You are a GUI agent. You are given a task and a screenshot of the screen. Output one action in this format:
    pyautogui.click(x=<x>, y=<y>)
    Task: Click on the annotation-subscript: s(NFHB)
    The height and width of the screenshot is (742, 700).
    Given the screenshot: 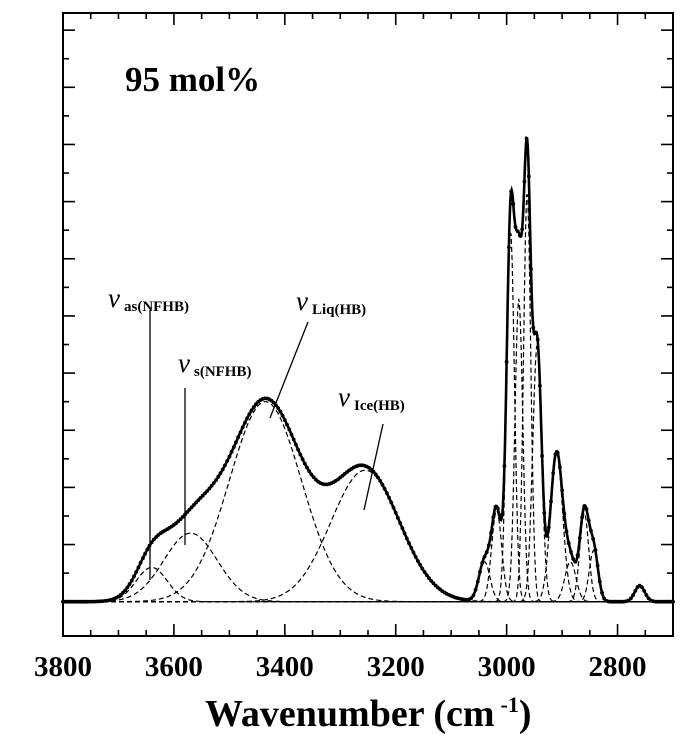 What is the action you would take?
    pyautogui.click(x=223, y=372)
    